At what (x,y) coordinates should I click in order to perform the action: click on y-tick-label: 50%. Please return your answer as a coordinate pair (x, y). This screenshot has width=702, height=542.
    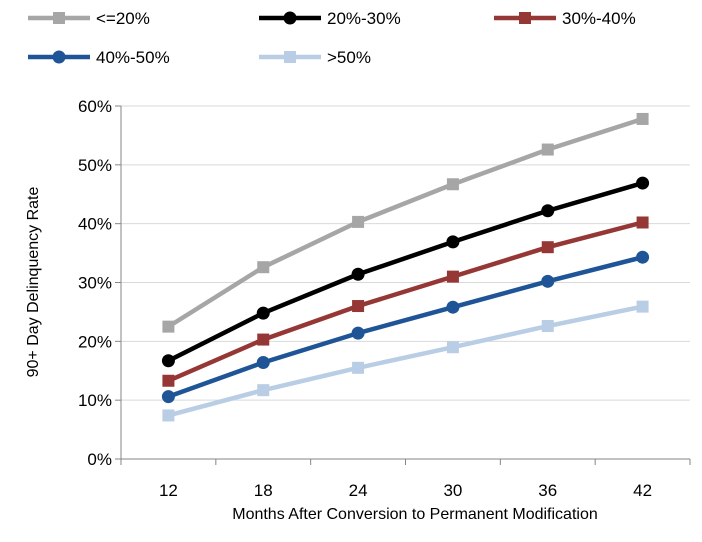
    Looking at the image, I should click on (95, 165).